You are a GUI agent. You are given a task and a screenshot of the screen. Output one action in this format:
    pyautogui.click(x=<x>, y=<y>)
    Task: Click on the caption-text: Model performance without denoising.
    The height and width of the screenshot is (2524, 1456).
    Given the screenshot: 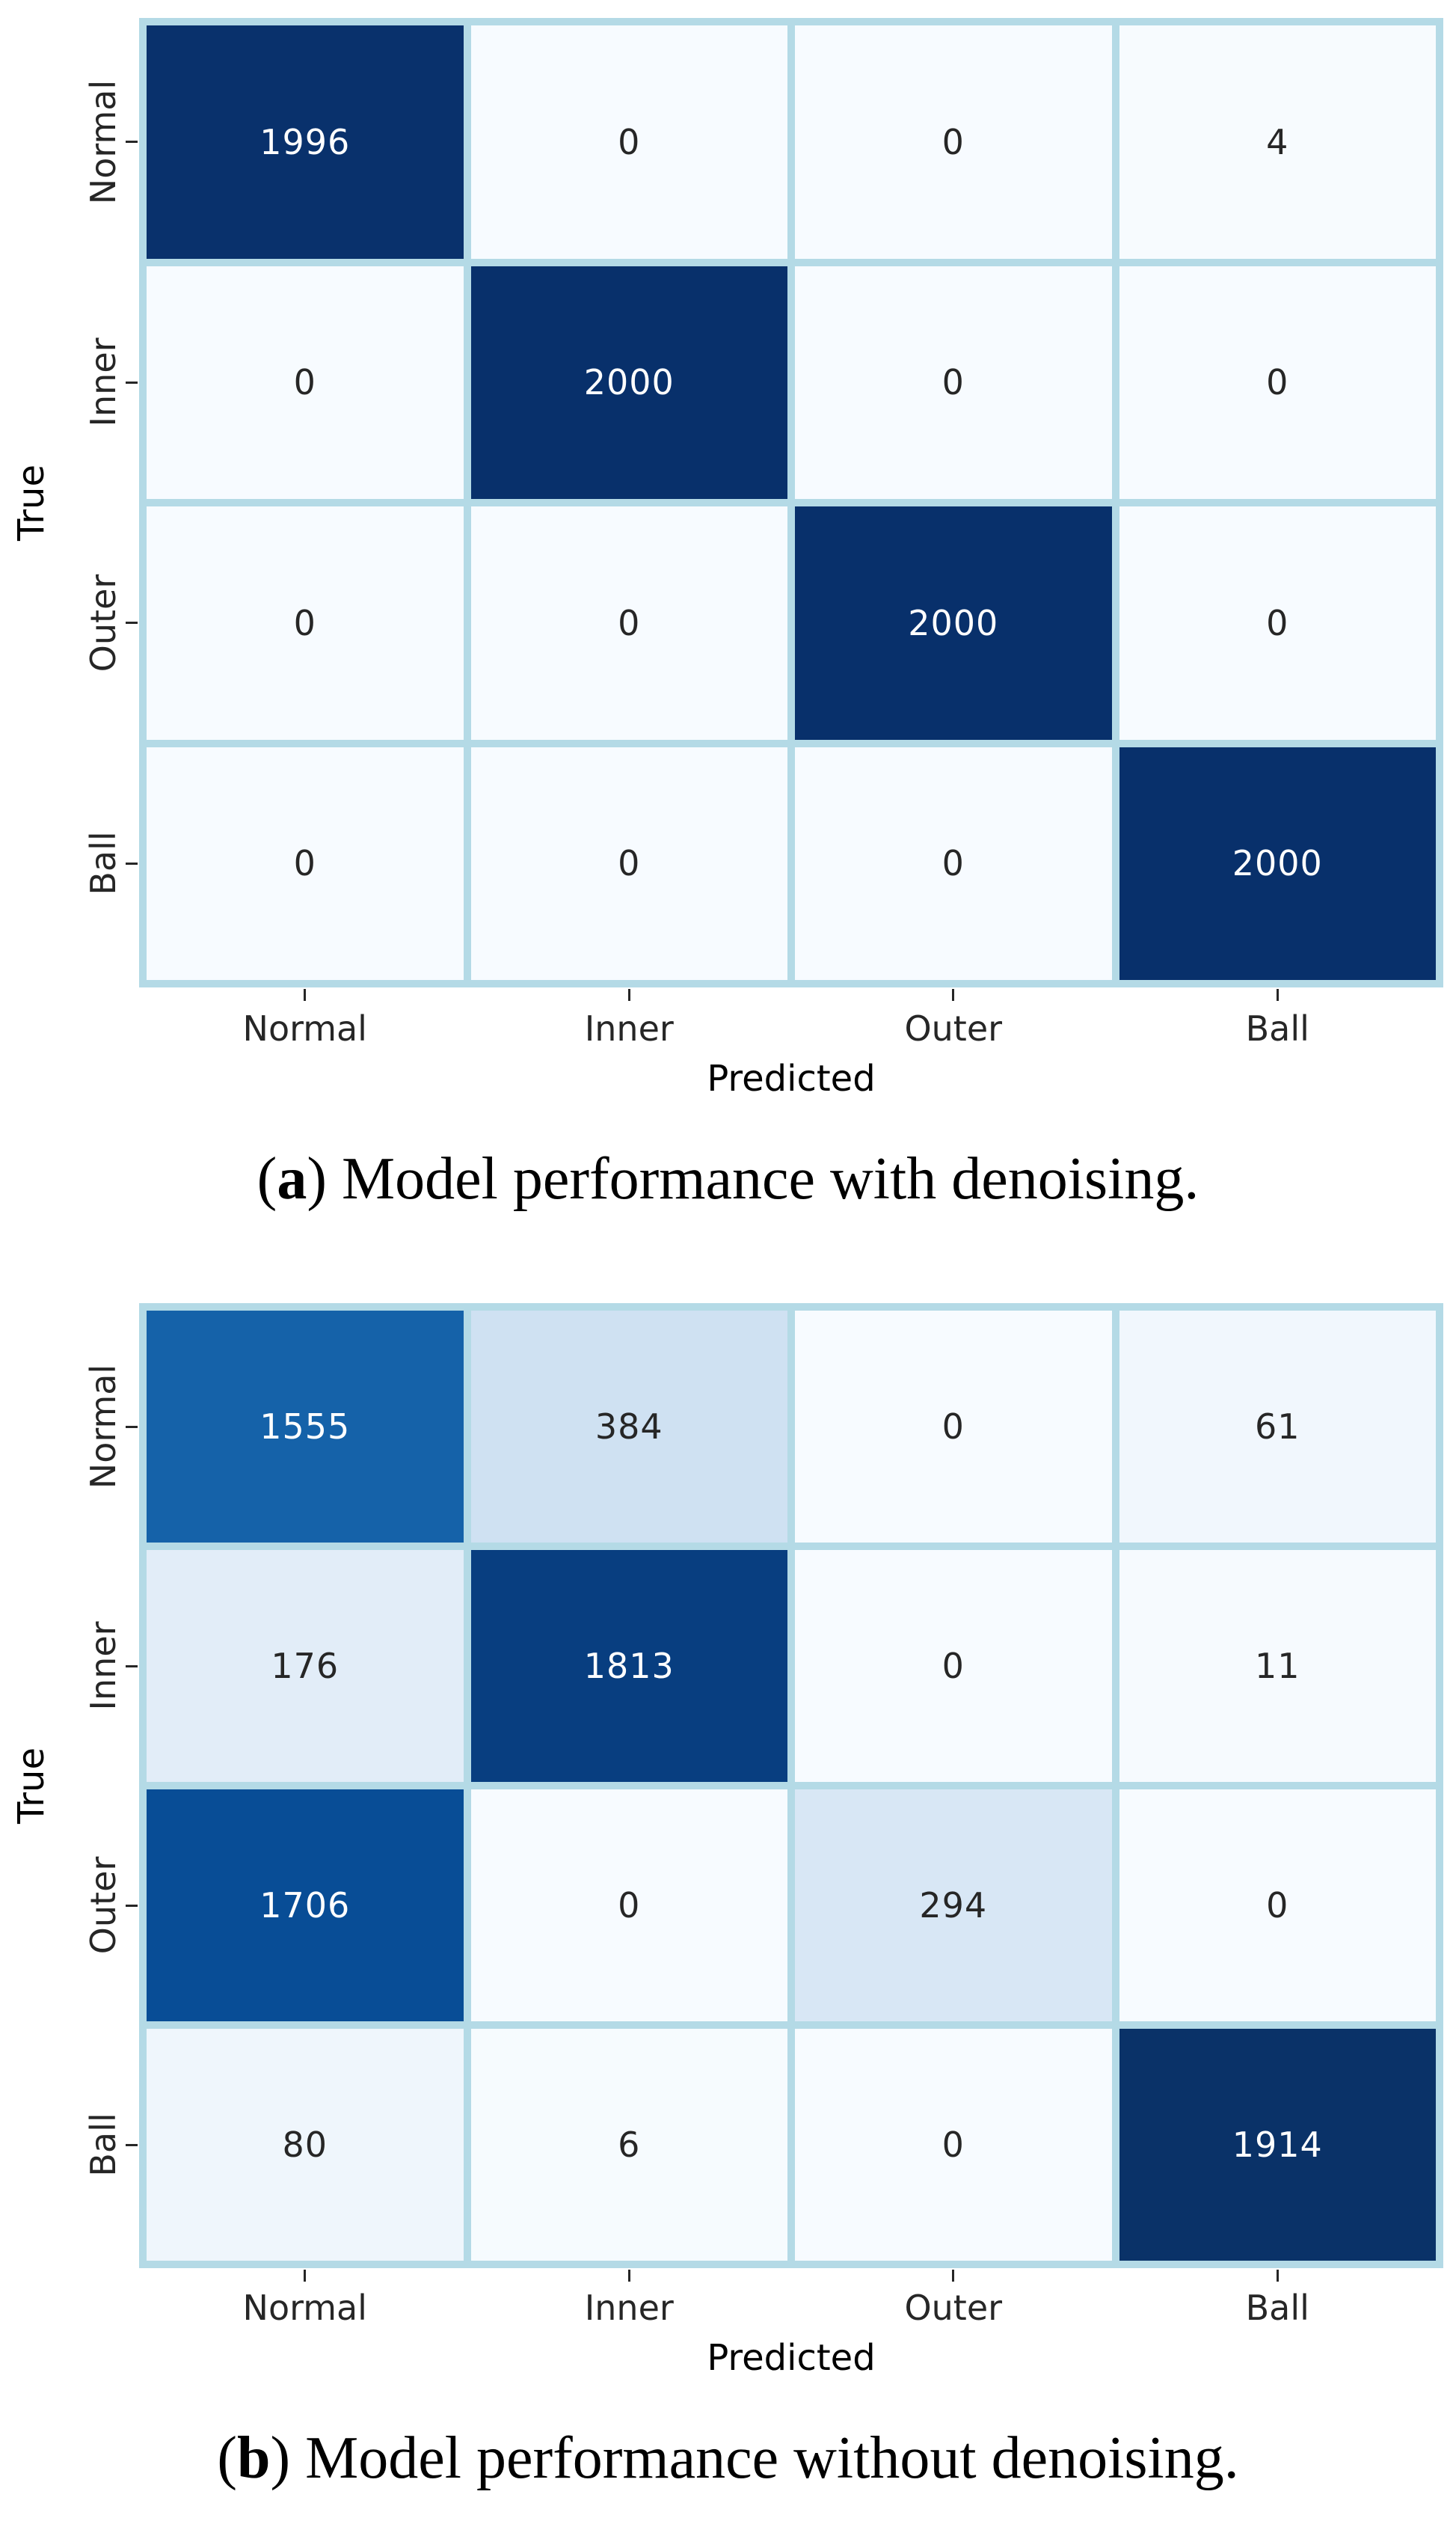 What is the action you would take?
    pyautogui.click(x=772, y=2458)
    